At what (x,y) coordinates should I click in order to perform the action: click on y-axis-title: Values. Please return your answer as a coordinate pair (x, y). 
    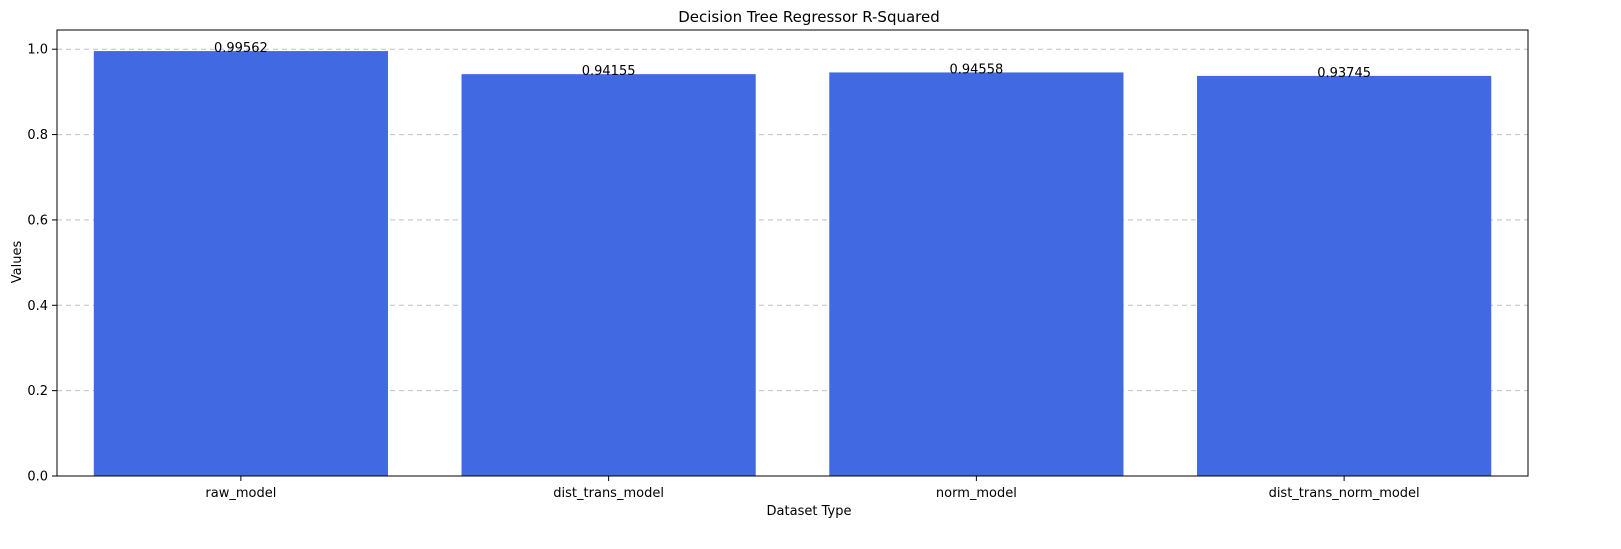
    Looking at the image, I should click on (17, 262).